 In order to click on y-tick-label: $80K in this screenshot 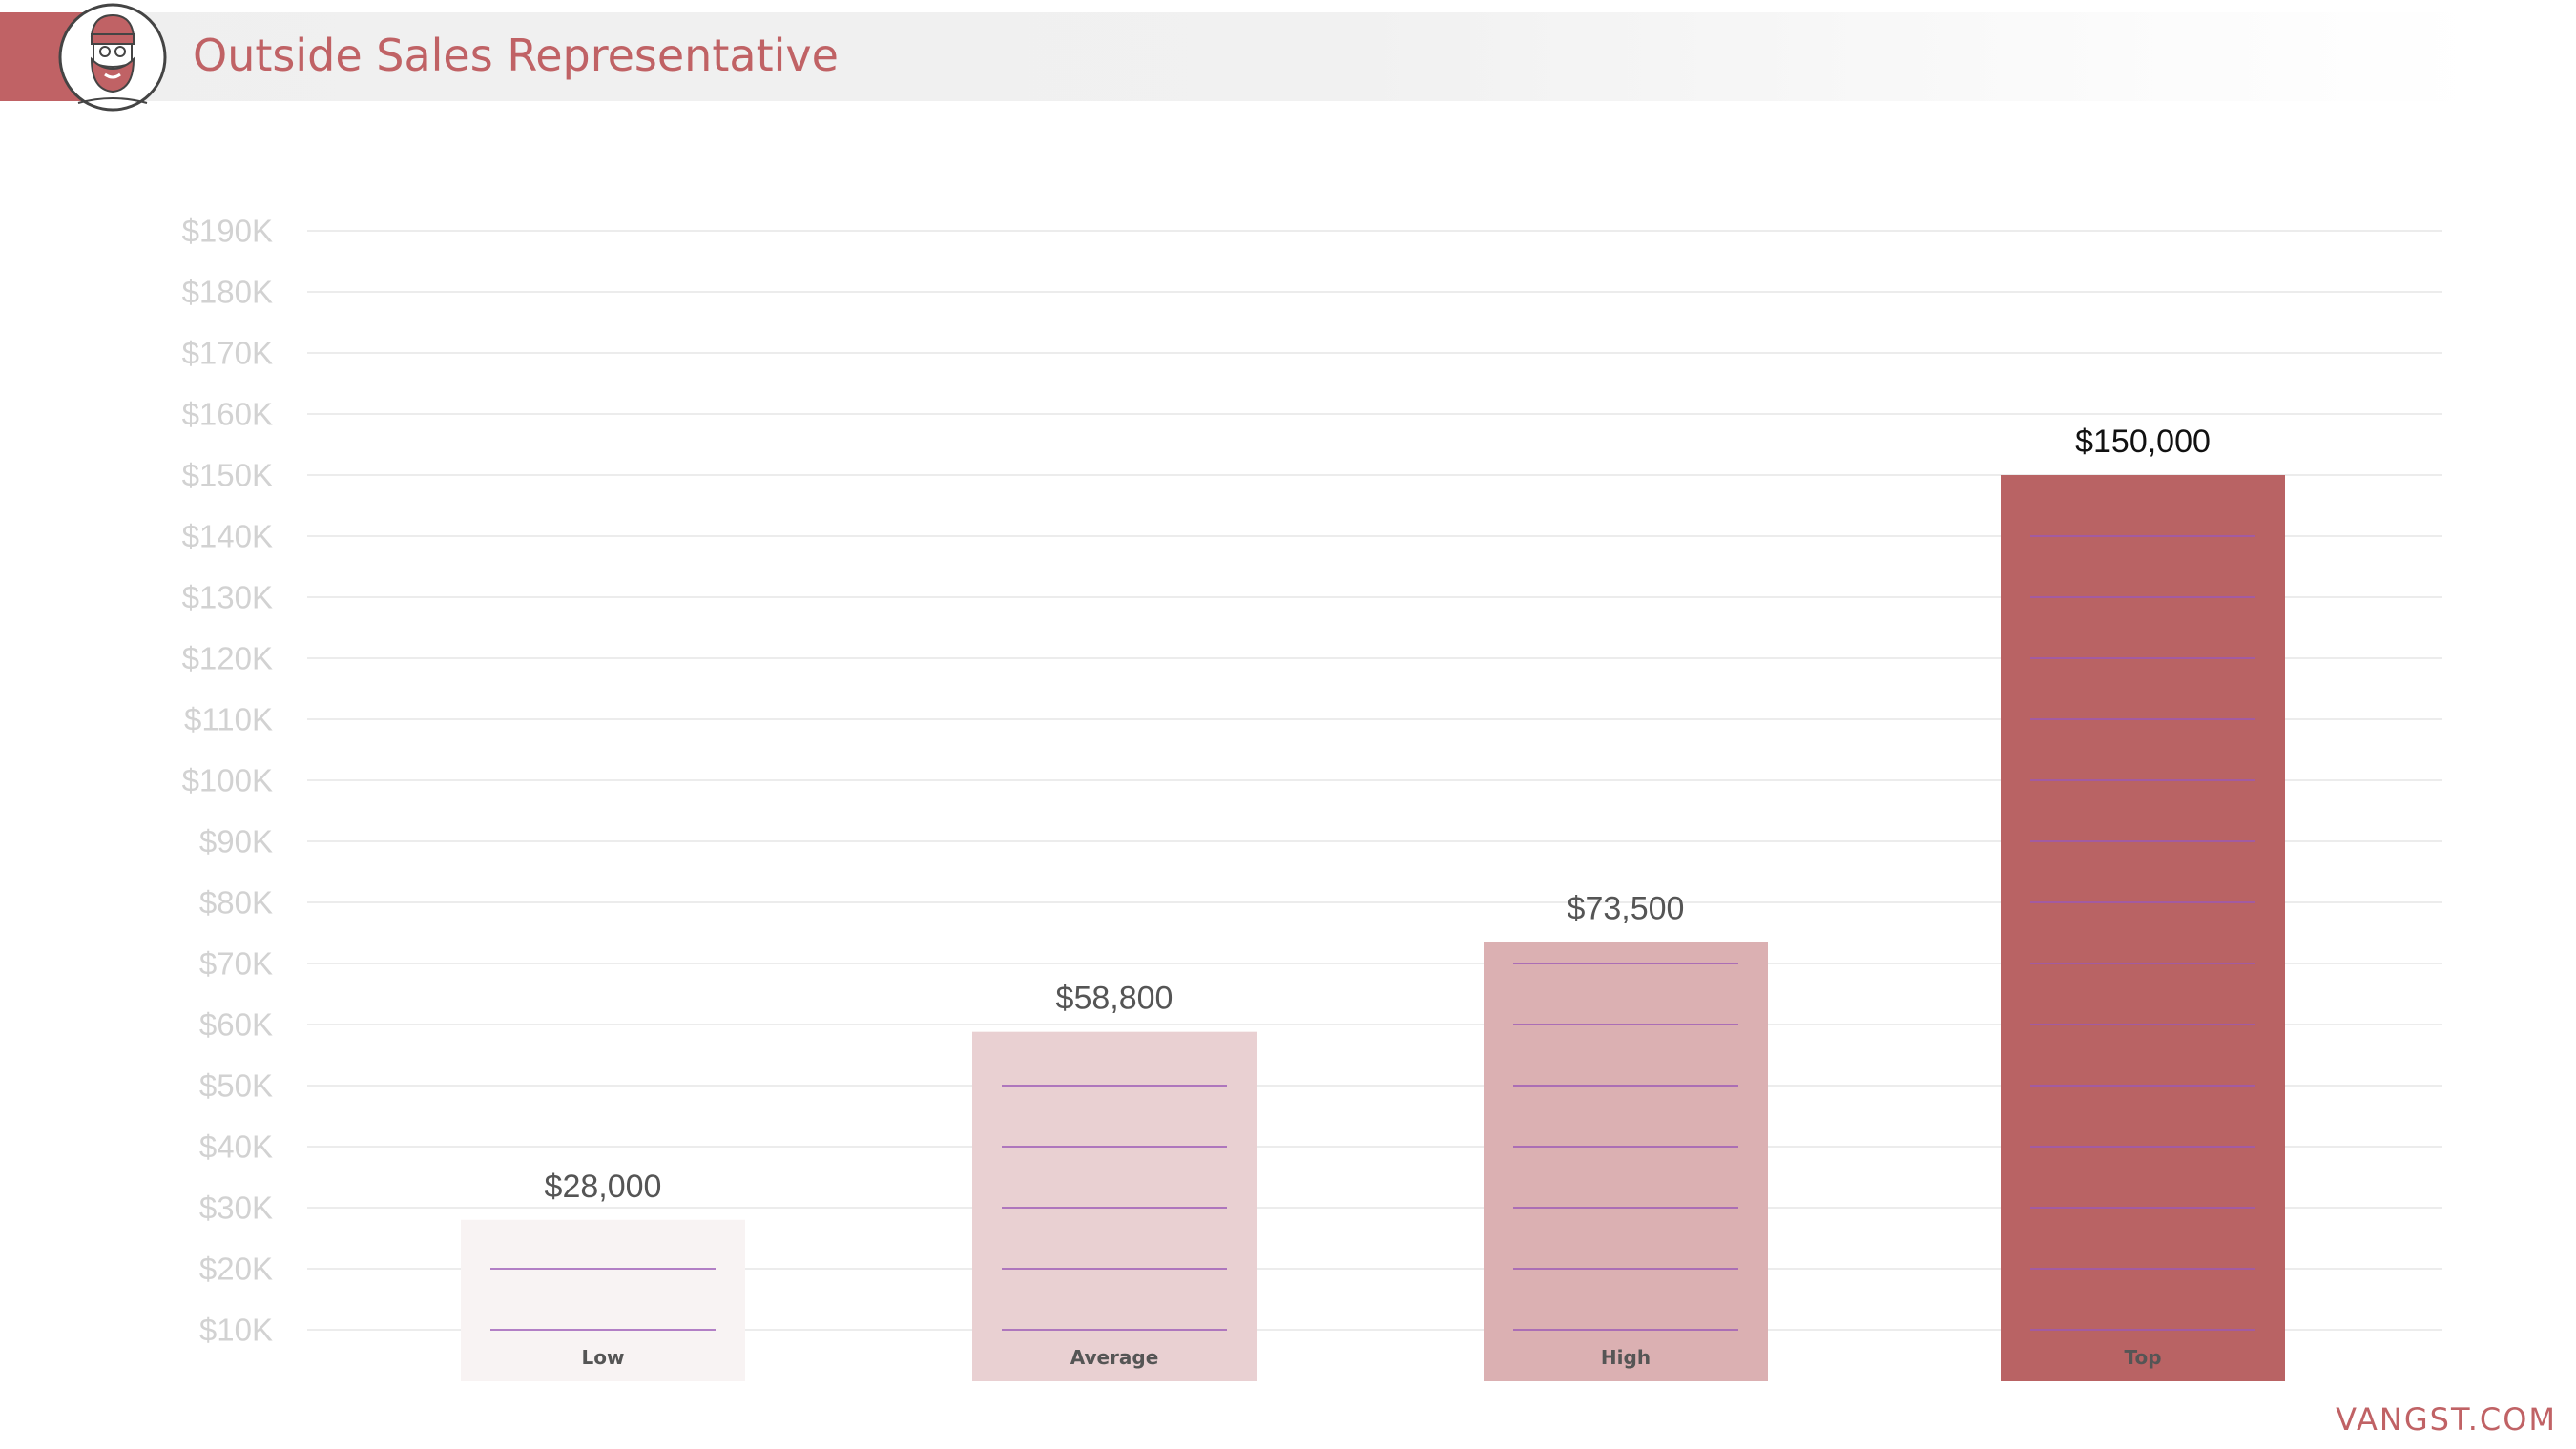, I will do `click(236, 903)`.